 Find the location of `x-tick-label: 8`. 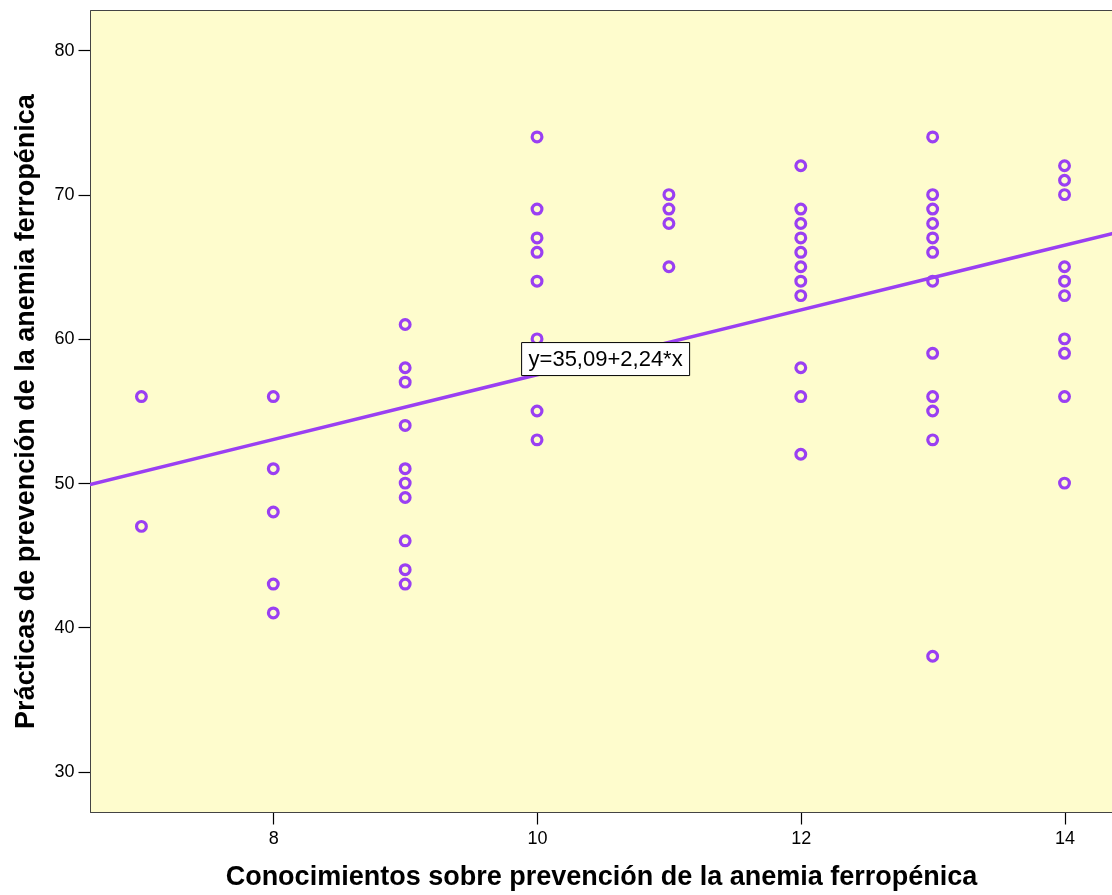

x-tick-label: 8 is located at coordinates (273, 837).